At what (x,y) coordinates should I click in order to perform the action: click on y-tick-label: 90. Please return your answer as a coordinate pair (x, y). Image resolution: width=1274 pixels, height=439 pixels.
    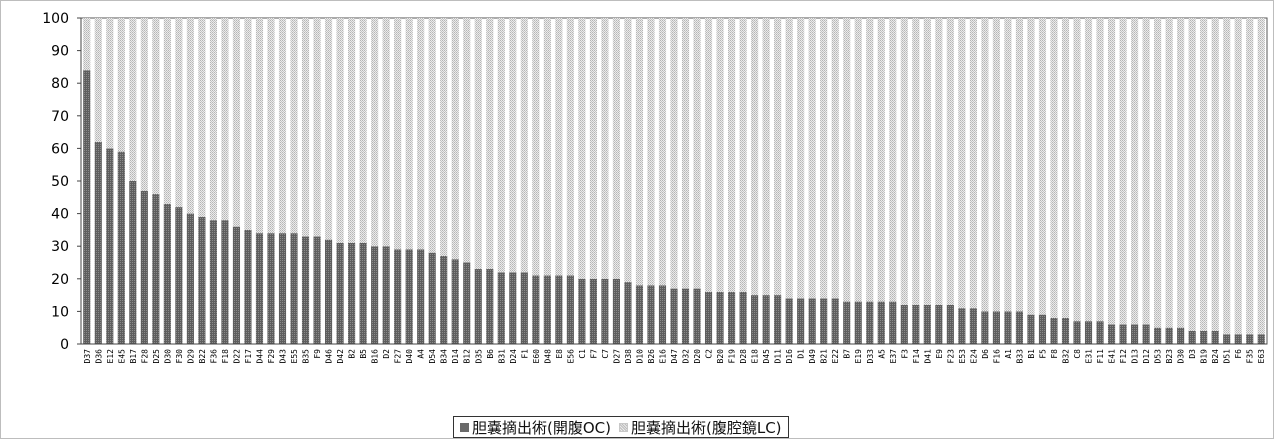
    Looking at the image, I should click on (60, 52).